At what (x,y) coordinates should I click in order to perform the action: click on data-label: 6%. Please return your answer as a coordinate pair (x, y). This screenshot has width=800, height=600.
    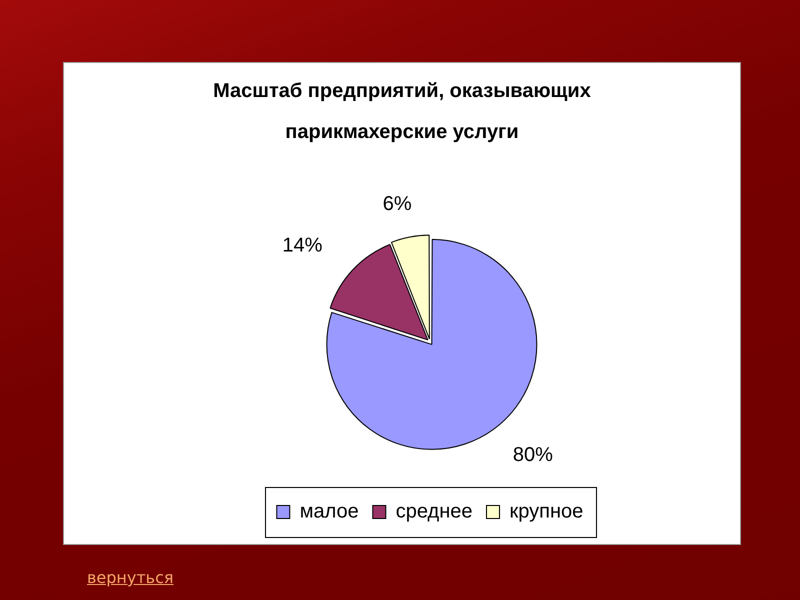
    Looking at the image, I should click on (397, 203).